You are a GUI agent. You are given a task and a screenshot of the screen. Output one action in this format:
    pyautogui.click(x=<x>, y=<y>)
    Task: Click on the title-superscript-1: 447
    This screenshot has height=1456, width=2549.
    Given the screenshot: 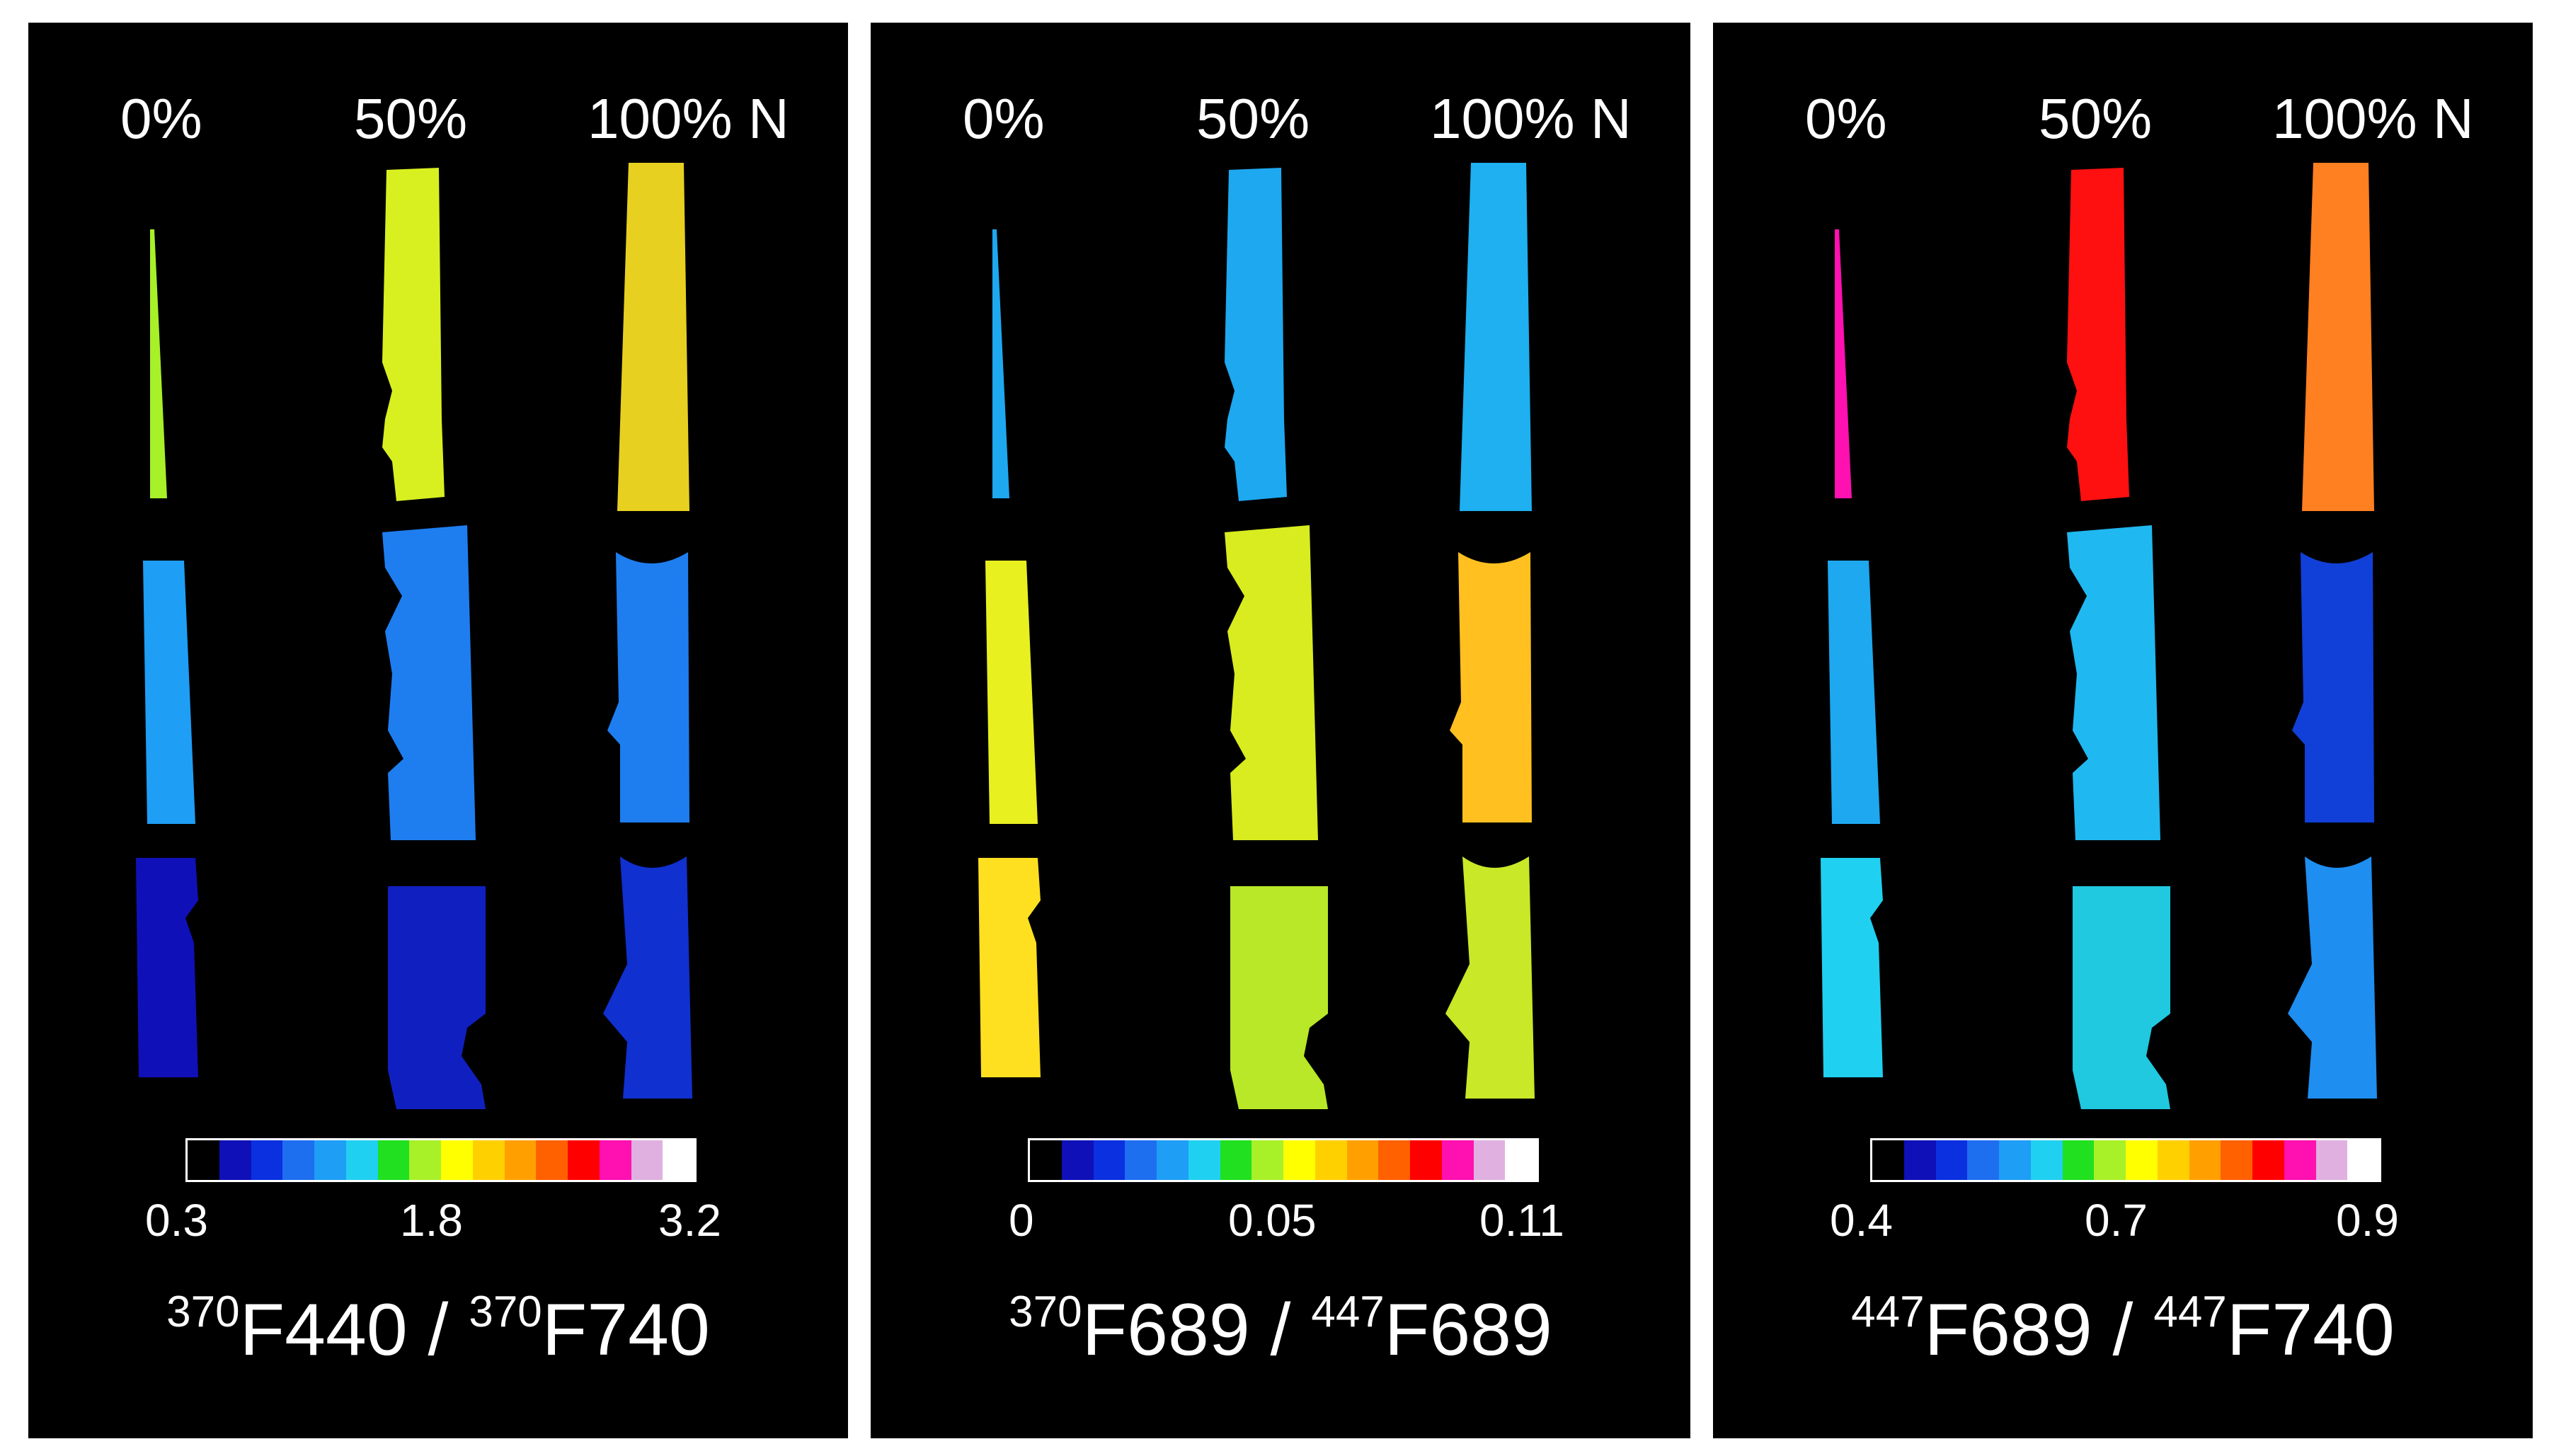 What is the action you would take?
    pyautogui.click(x=1888, y=1312)
    